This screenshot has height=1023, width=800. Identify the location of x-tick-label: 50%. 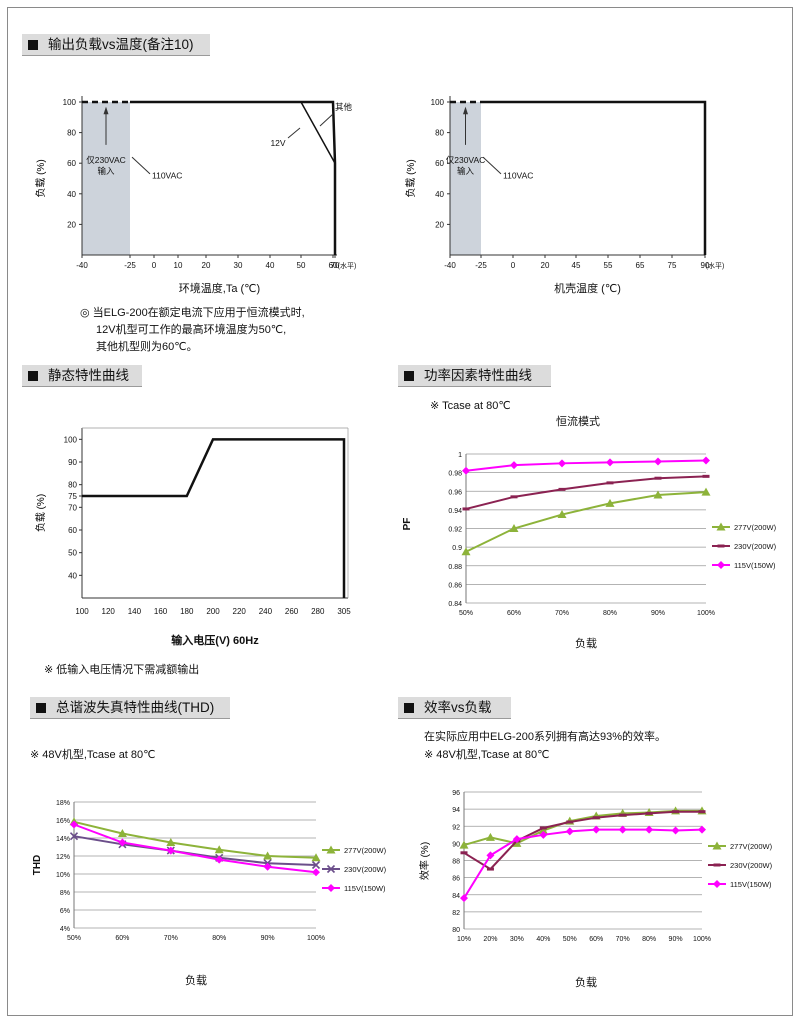
(74, 938).